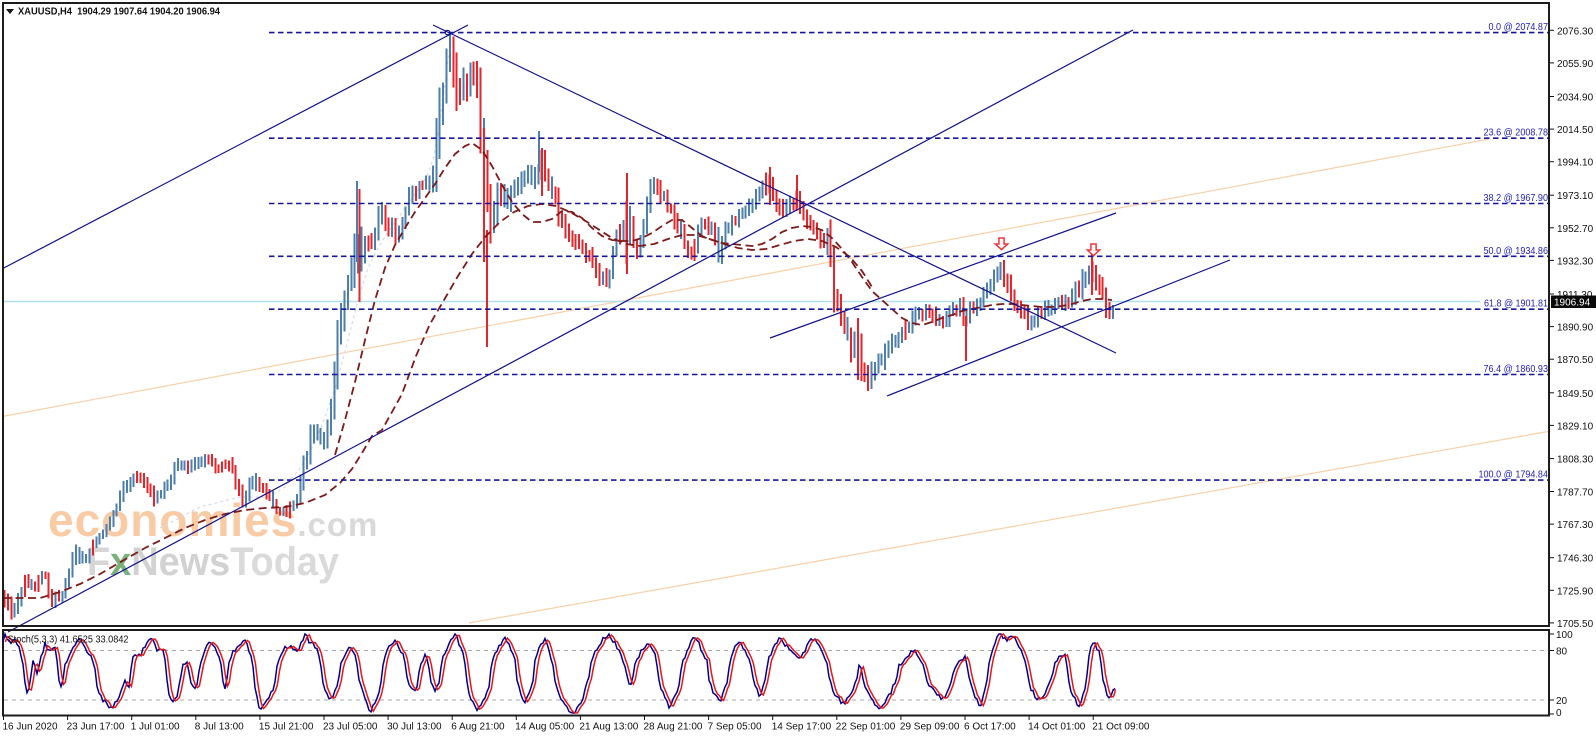 The image size is (1596, 743). I want to click on svg-text: 14 Aug 05:00, so click(544, 727).